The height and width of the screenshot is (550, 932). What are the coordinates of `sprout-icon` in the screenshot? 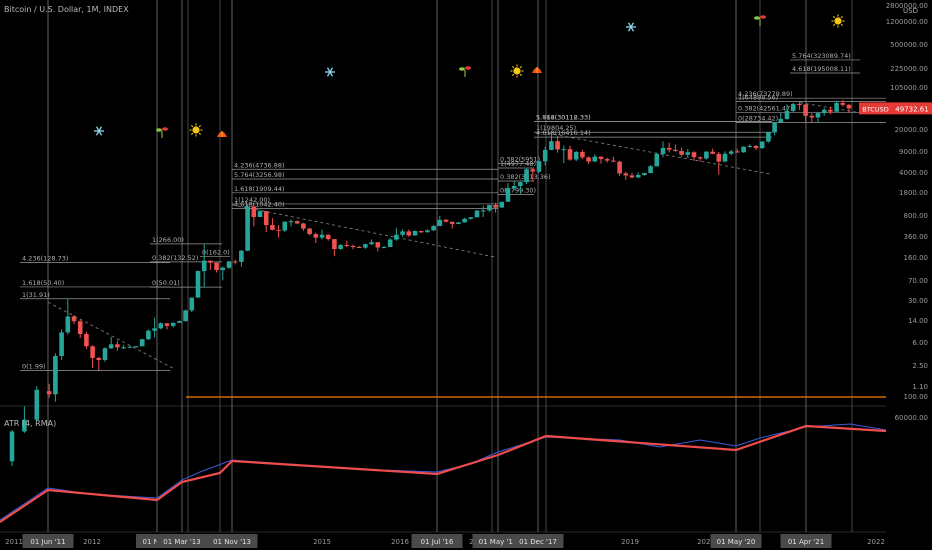 It's located at (760, 20).